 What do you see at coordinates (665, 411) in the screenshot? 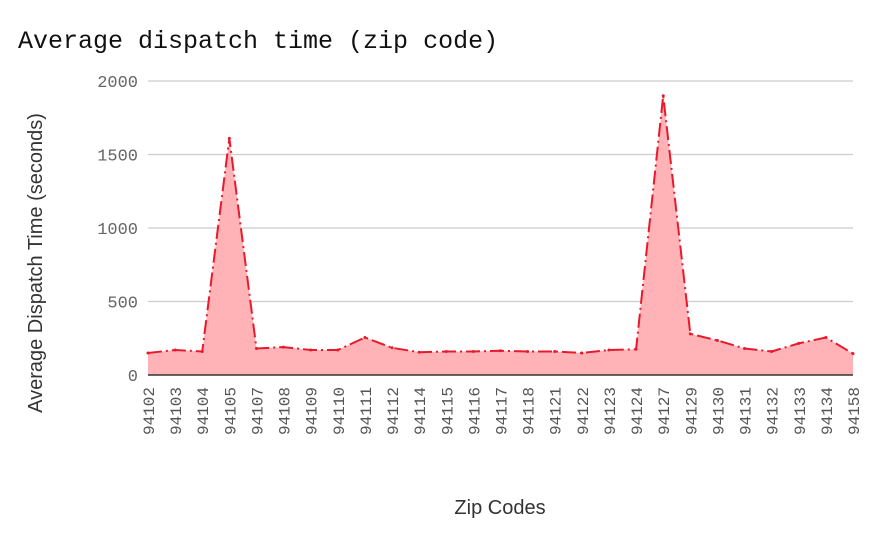
I see `x-tick-label: 94127` at bounding box center [665, 411].